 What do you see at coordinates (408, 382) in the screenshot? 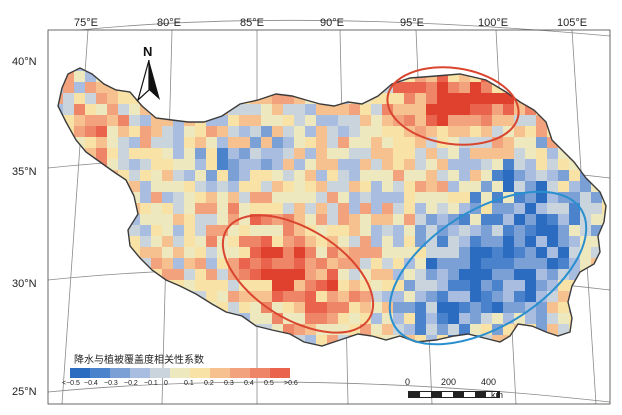
I see `scale-tick-0: 0` at bounding box center [408, 382].